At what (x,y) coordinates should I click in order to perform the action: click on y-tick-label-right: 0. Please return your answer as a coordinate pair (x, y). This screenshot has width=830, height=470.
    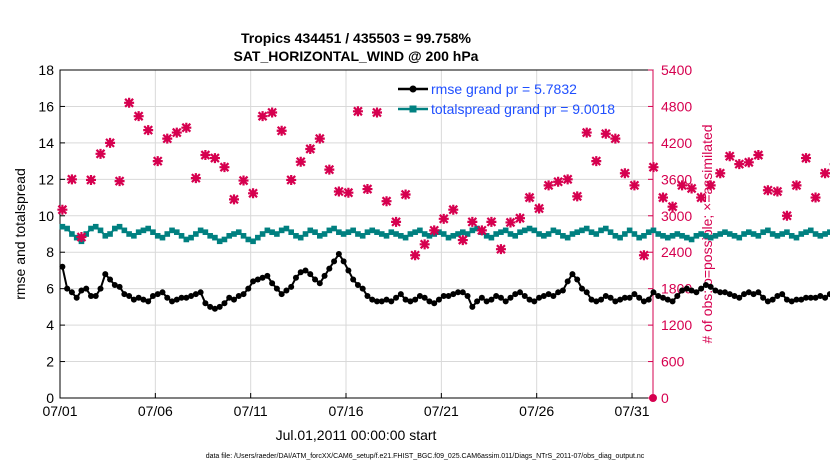
    Looking at the image, I should click on (665, 398).